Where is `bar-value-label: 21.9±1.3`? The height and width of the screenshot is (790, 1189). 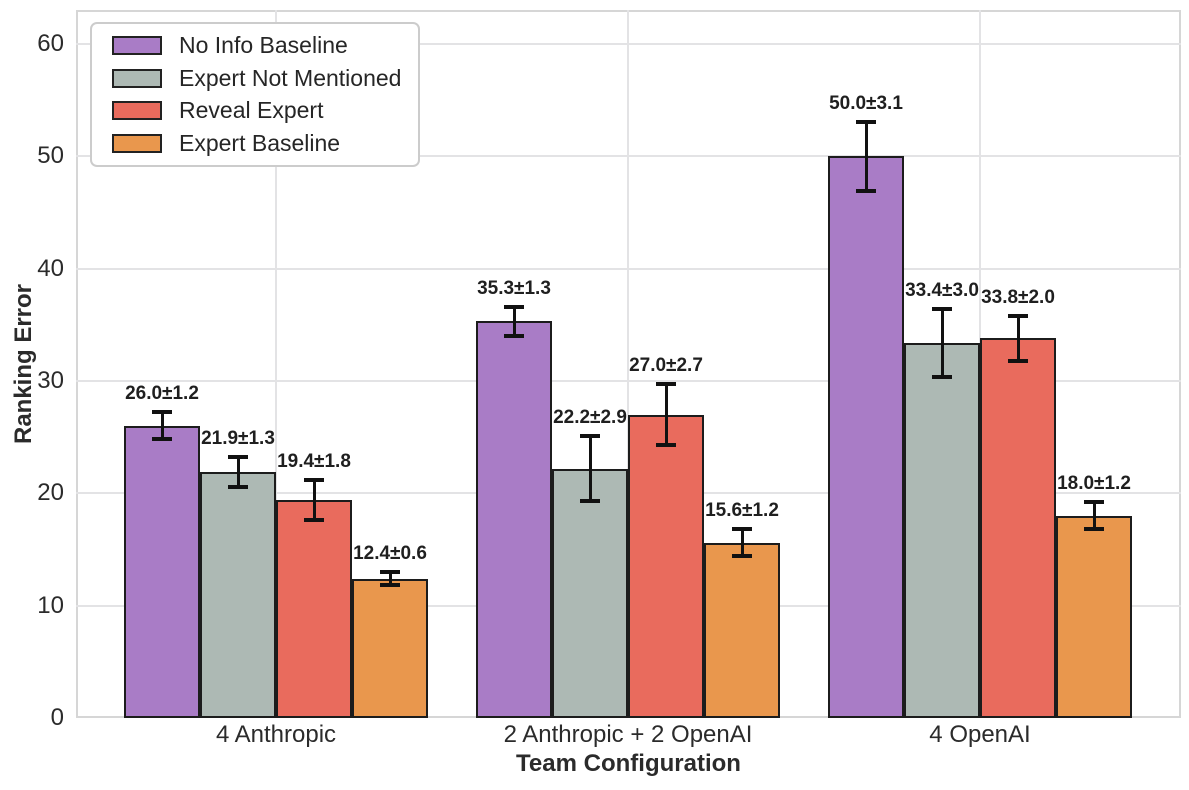 bar-value-label: 21.9±1.3 is located at coordinates (238, 439).